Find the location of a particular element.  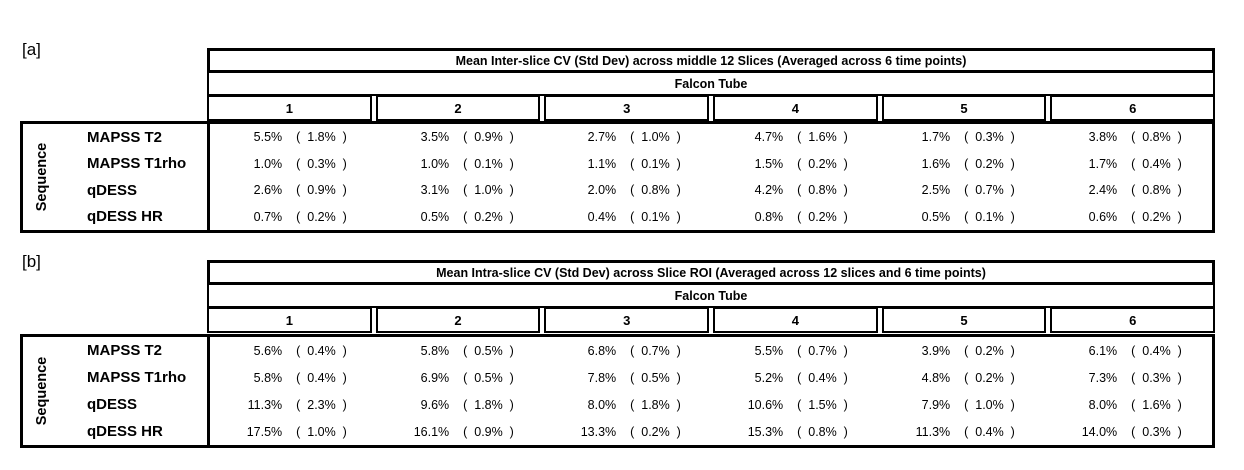

cv-value-cell: 1.0% ( 0.1% ) is located at coordinates (460, 164).